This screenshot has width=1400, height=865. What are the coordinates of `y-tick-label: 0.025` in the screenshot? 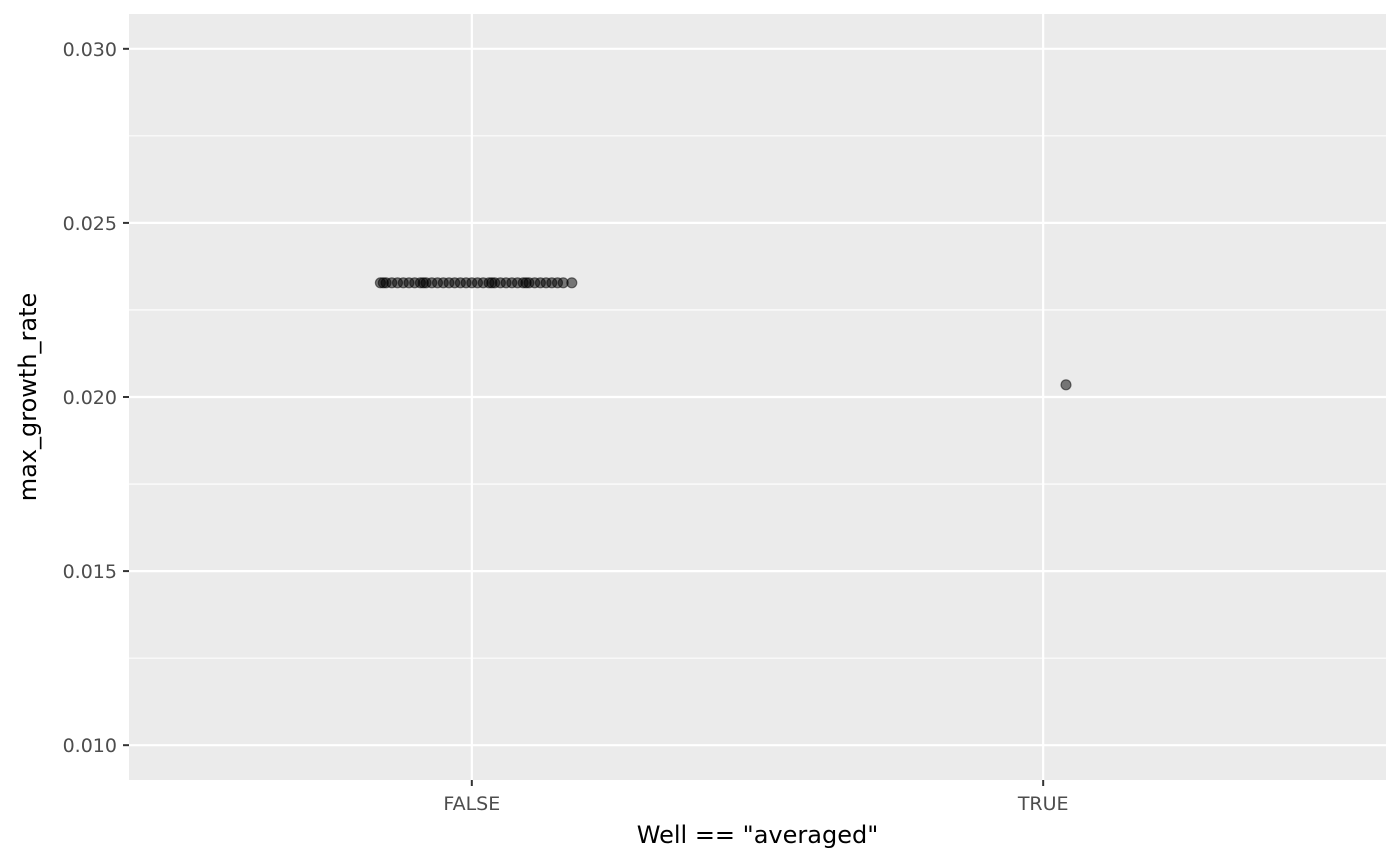 It's located at (90, 224).